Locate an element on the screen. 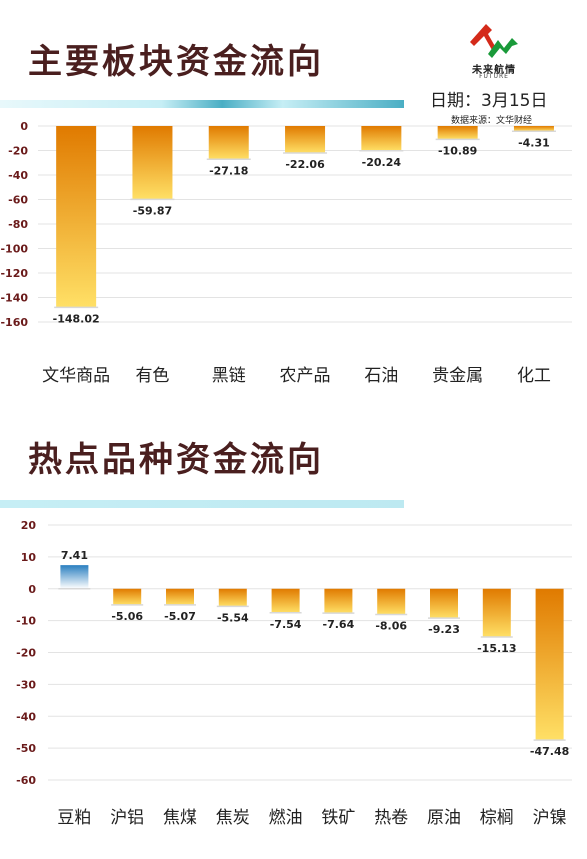  report-date: 日期：3月15日 is located at coordinates (489, 101).